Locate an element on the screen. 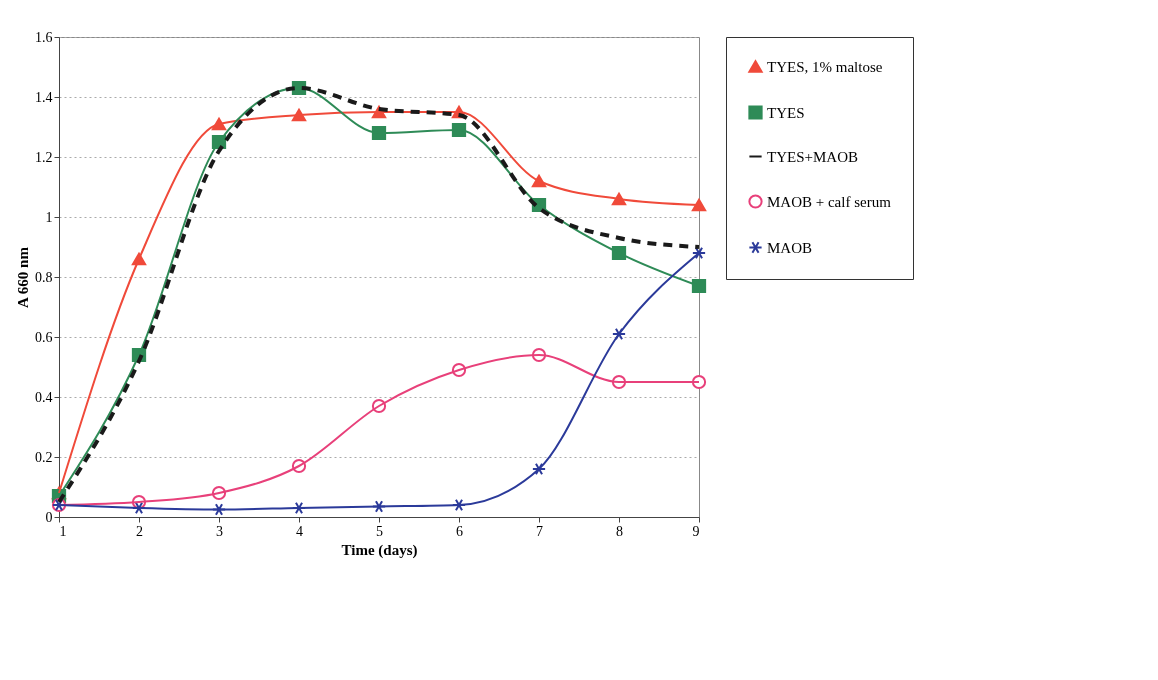 The image size is (1158, 680). y-tick-label: 0.8 is located at coordinates (44, 277).